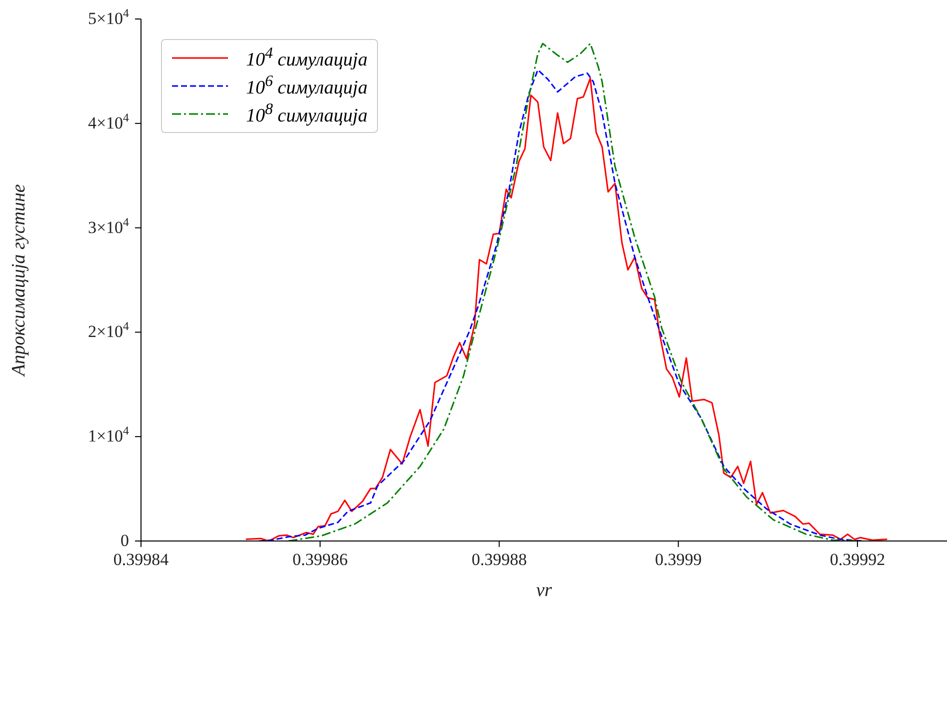 The image size is (947, 704). Describe the element at coordinates (109, 330) in the screenshot. I see `y-tick-label: 2×10$^{4}$` at that location.